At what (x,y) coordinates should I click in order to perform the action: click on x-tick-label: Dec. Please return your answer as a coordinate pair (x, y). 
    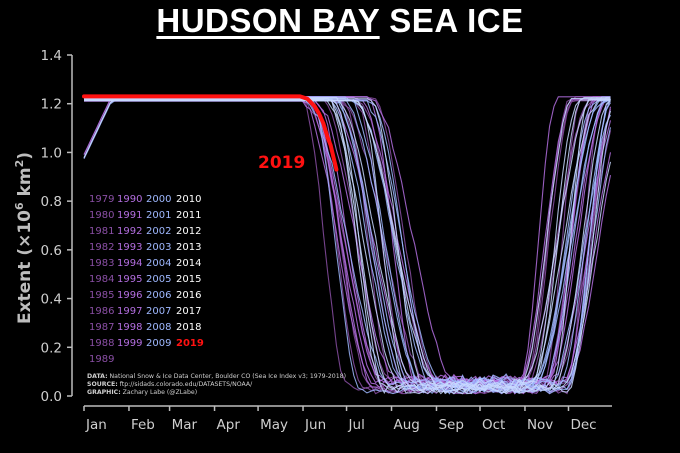
    Looking at the image, I should click on (583, 425).